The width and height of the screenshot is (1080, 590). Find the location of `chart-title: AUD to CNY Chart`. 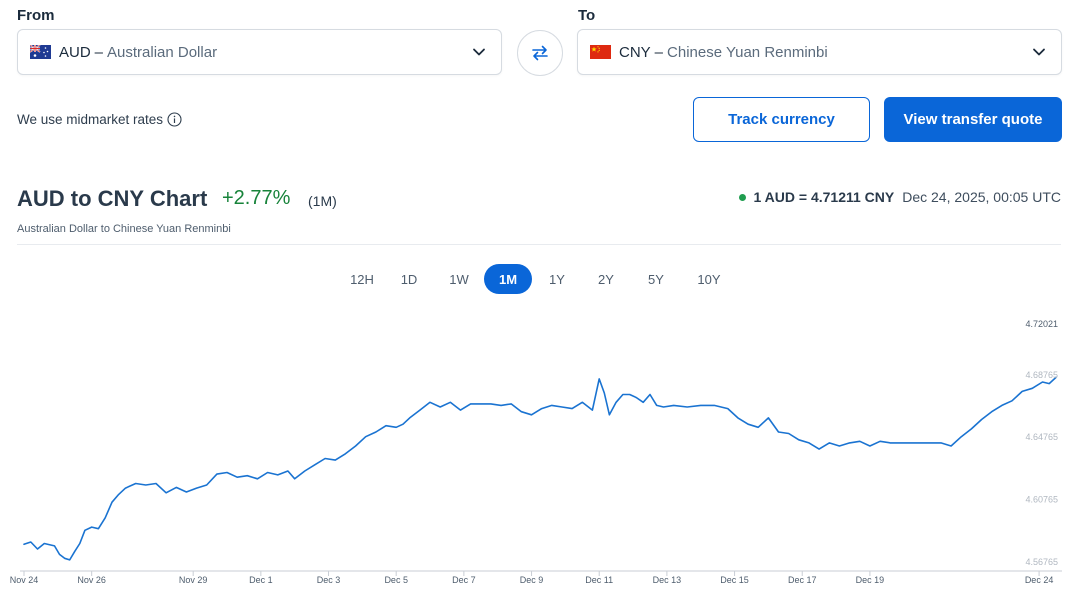

chart-title: AUD to CNY Chart is located at coordinates (112, 198).